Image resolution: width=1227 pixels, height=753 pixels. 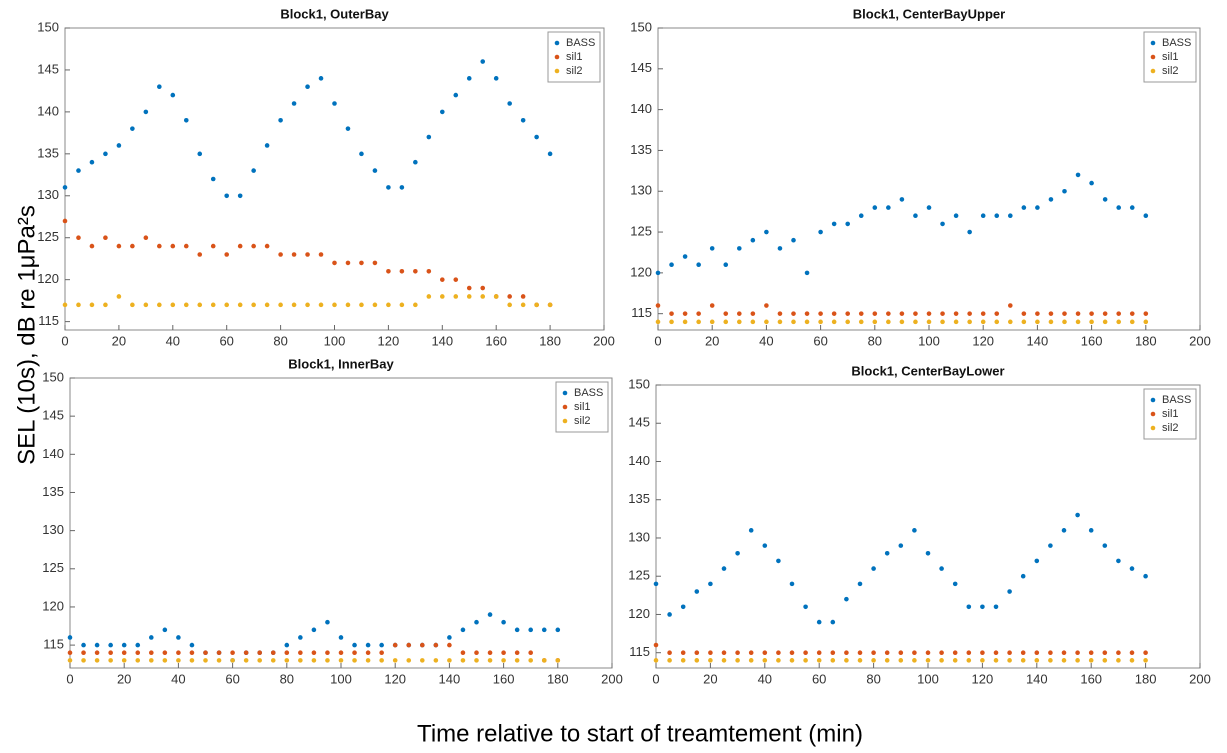 What do you see at coordinates (929, 340) in the screenshot?
I see `x-tick-label: 100` at bounding box center [929, 340].